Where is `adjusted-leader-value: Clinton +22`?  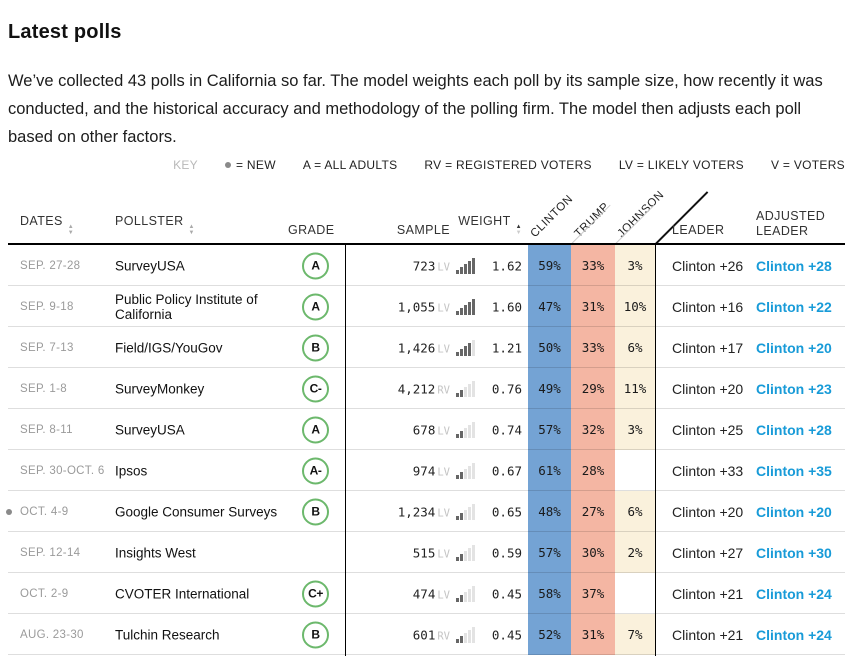
adjusted-leader-value: Clinton +22 is located at coordinates (794, 306).